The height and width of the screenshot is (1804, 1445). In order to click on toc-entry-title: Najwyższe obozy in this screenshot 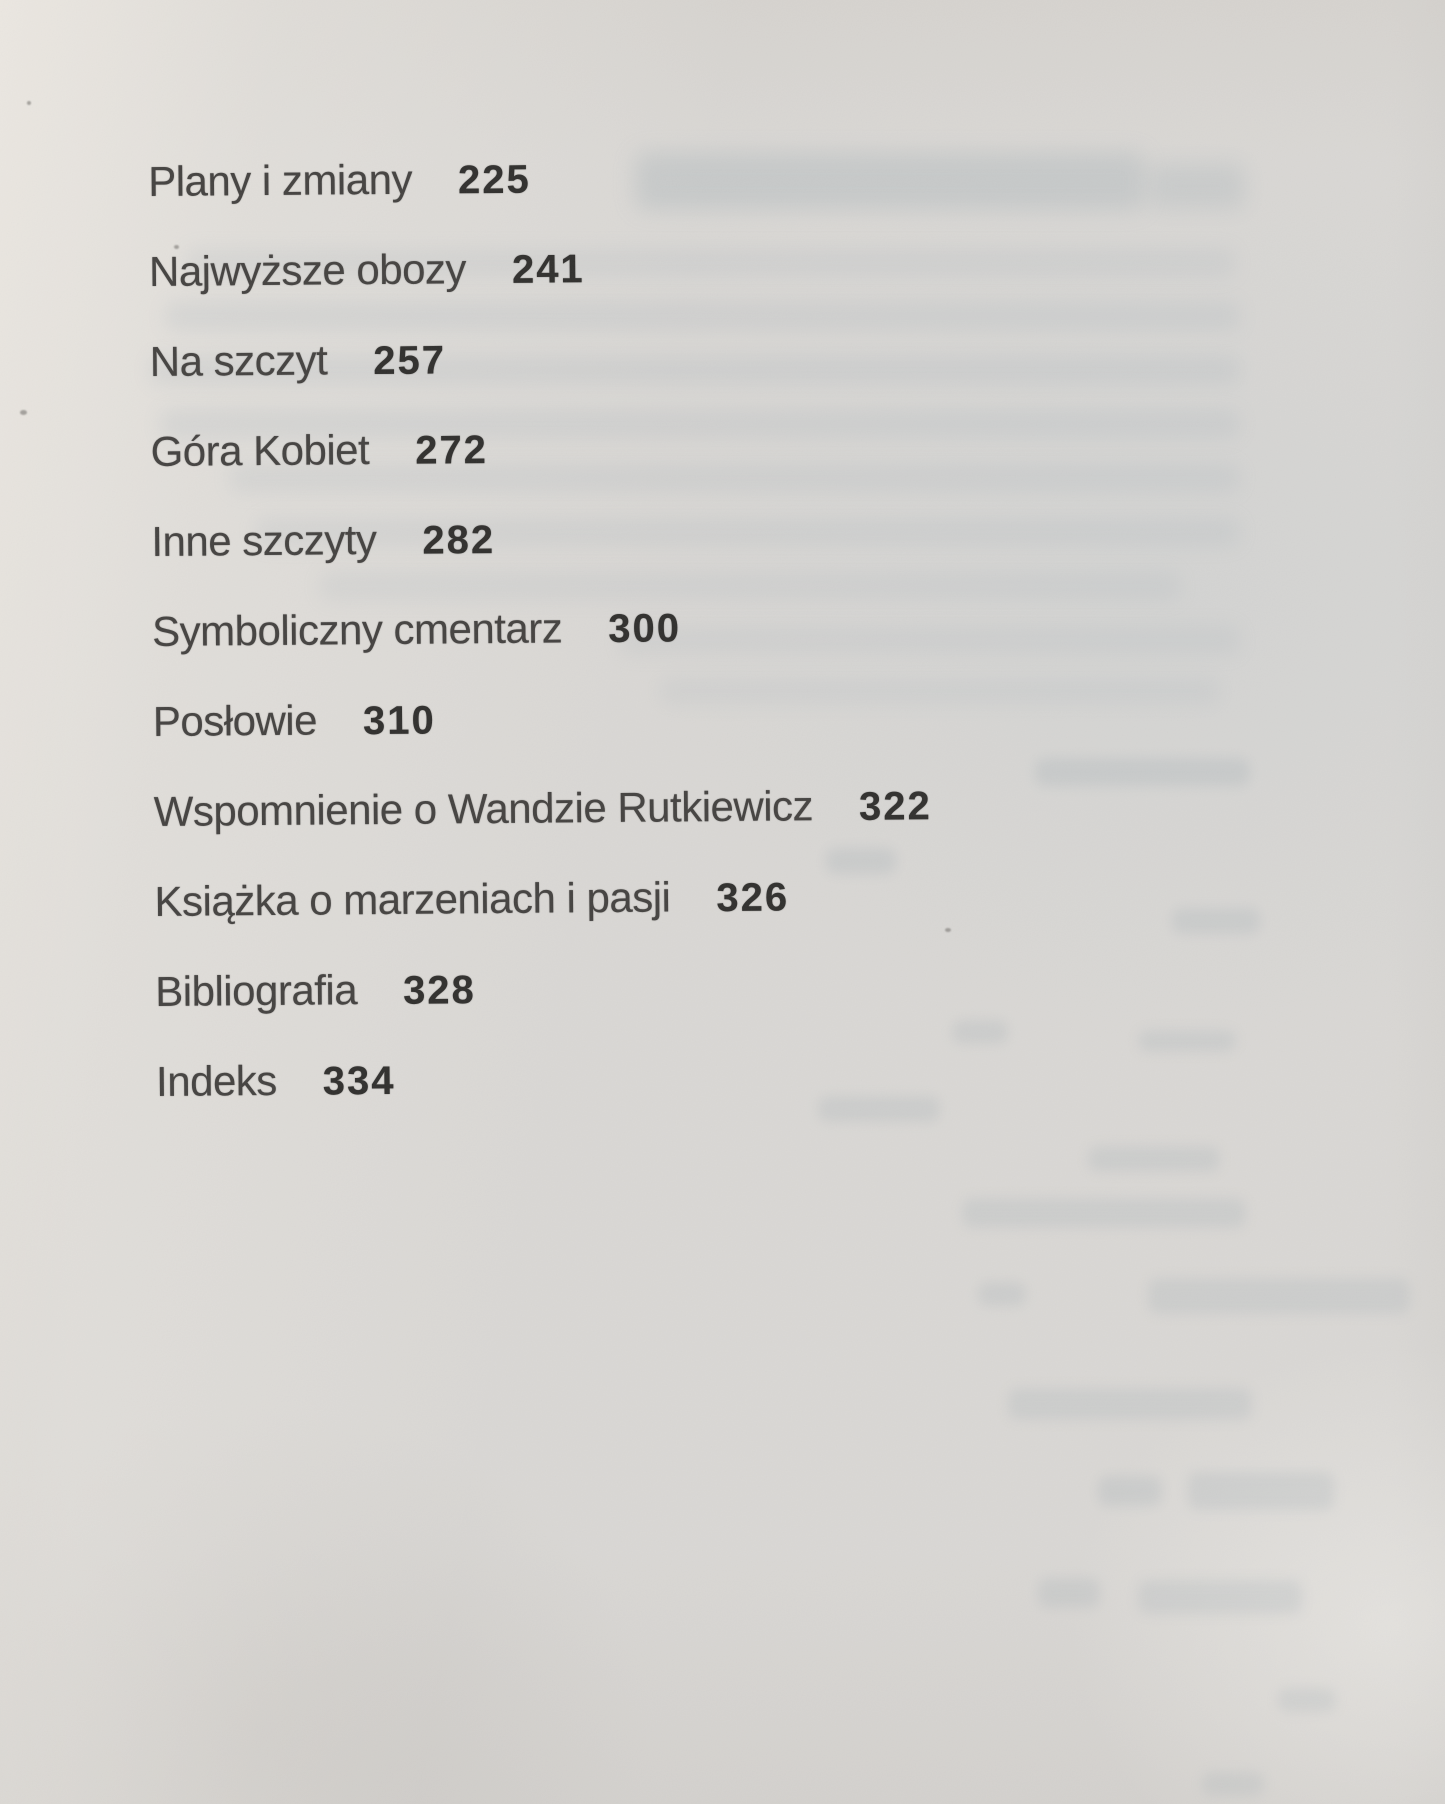, I will do `click(307, 270)`.